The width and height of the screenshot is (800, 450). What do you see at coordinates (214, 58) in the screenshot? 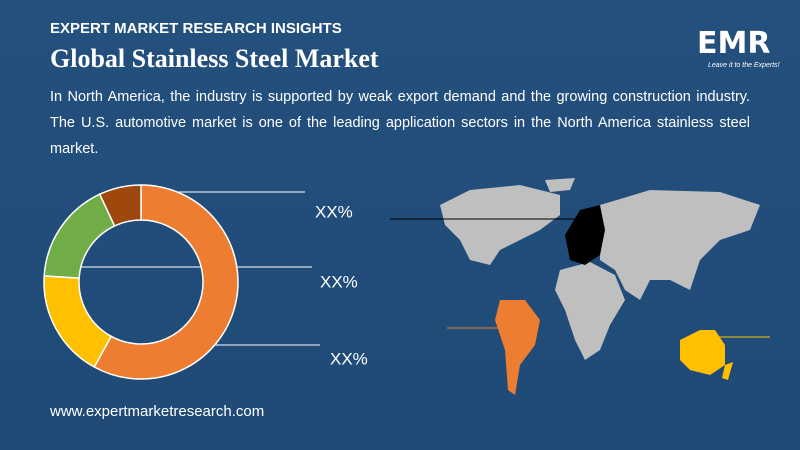
I see `title: Global Stainless Steel Market` at bounding box center [214, 58].